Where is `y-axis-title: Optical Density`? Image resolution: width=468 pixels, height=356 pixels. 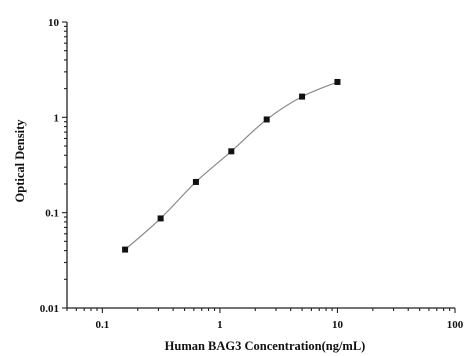
y-axis-title: Optical Density is located at coordinates (20, 161).